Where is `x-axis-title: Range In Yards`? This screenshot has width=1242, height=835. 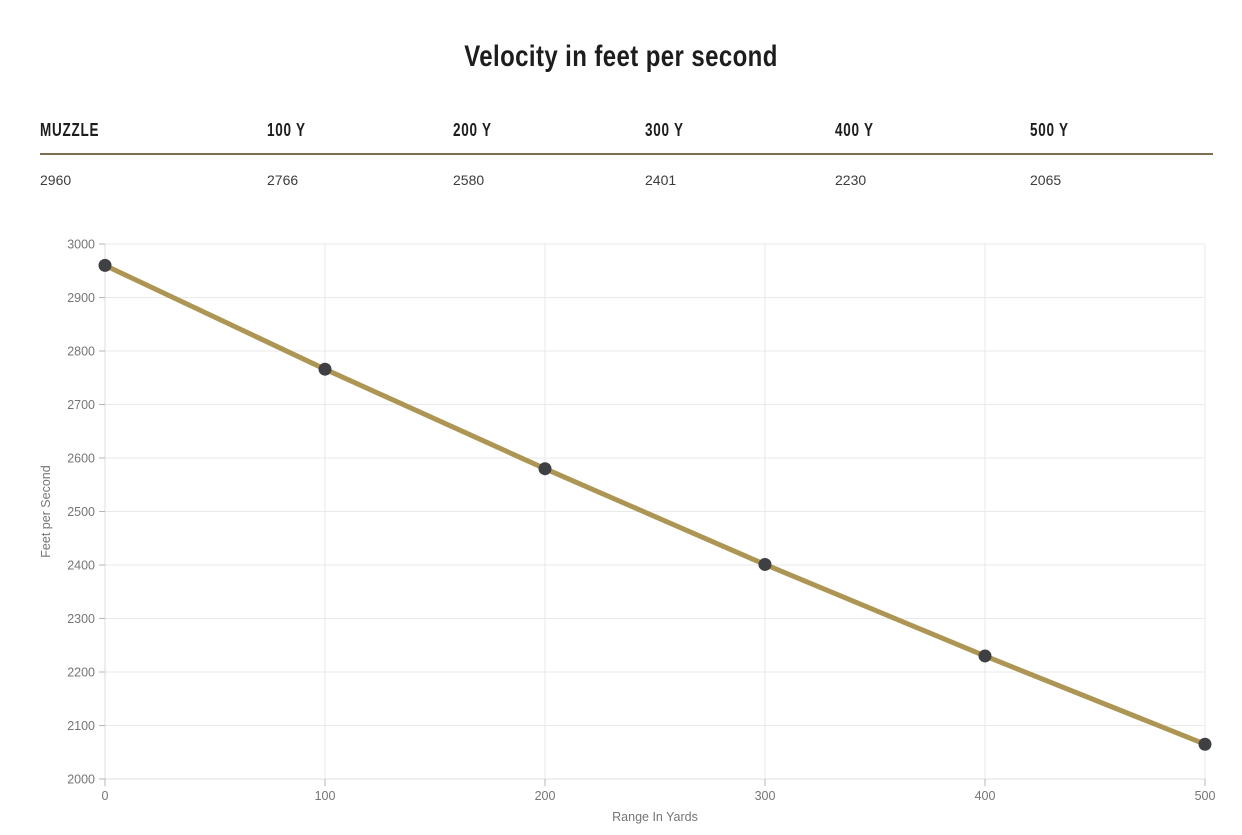
x-axis-title: Range In Yards is located at coordinates (655, 817).